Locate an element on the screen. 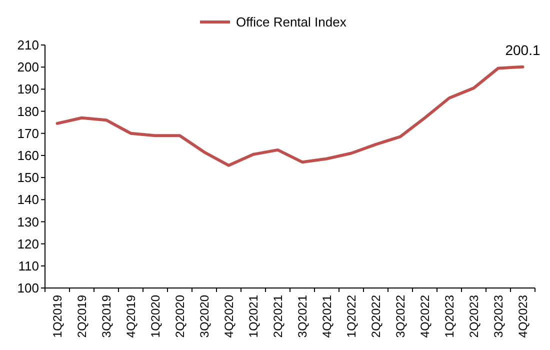  x-tick-label: 2Q2019 is located at coordinates (81, 316).